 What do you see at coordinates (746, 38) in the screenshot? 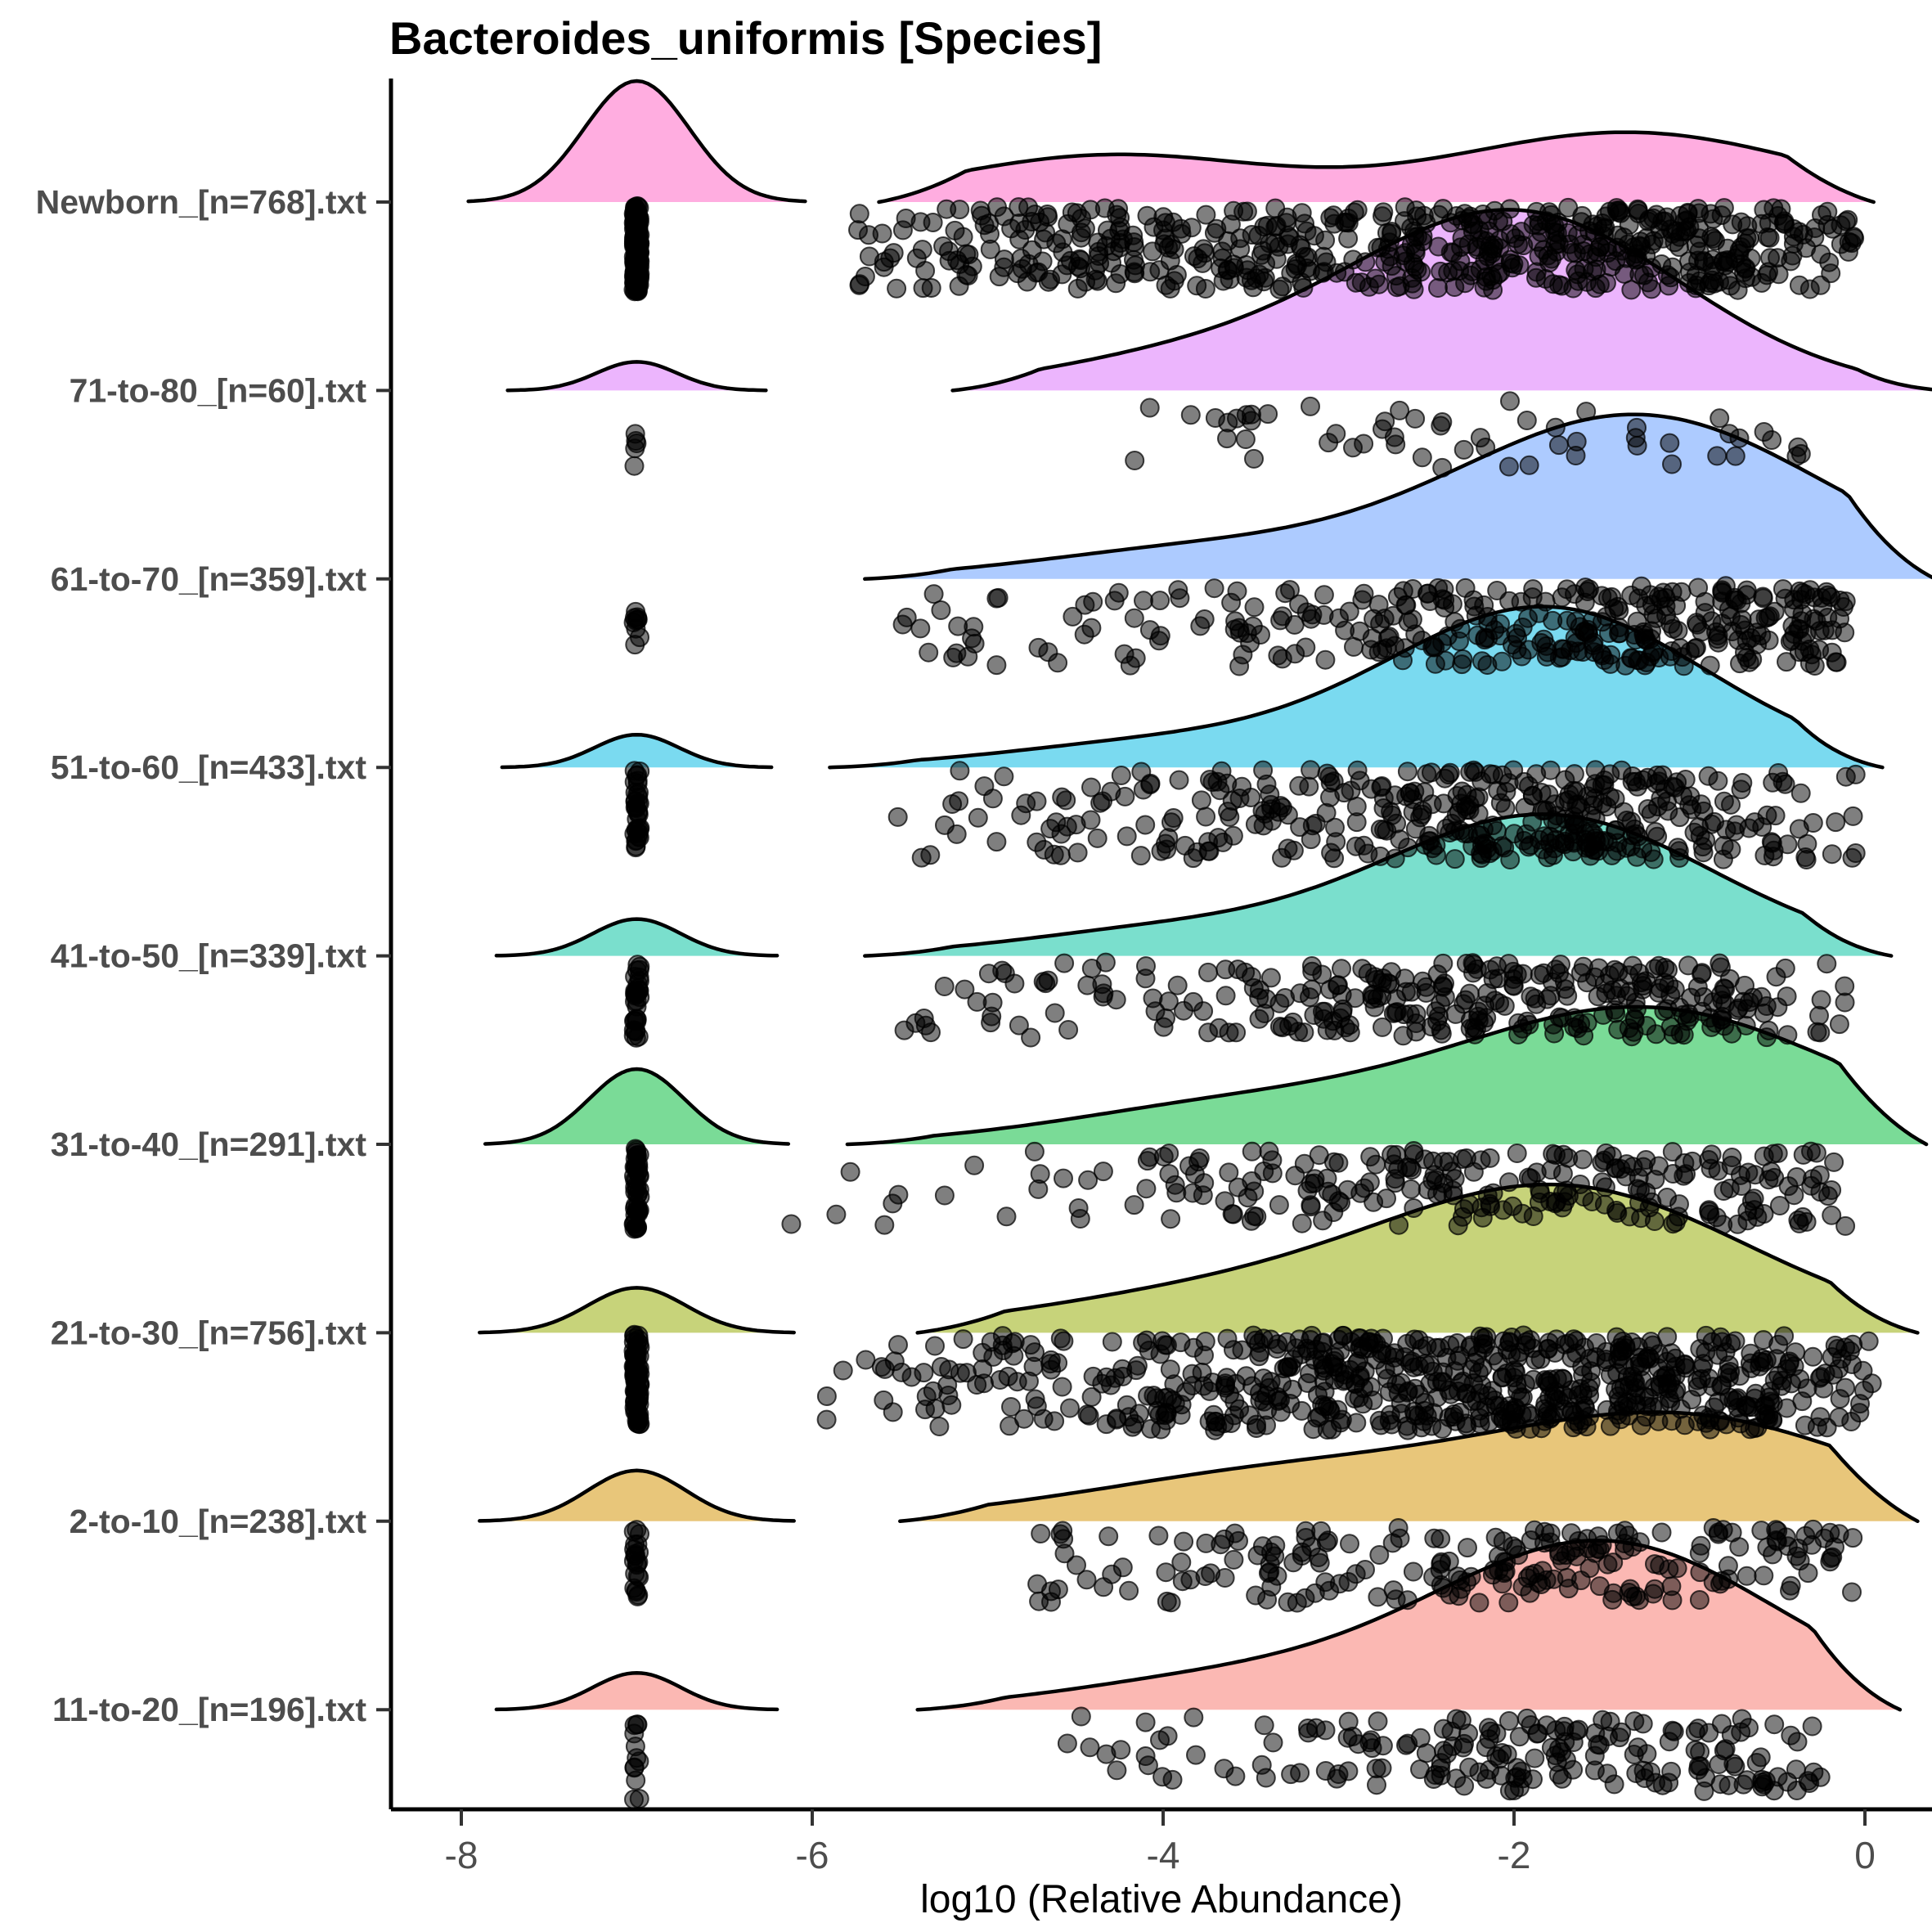
I see `chart-title: Bacteroides_uniformis [Species]` at bounding box center [746, 38].